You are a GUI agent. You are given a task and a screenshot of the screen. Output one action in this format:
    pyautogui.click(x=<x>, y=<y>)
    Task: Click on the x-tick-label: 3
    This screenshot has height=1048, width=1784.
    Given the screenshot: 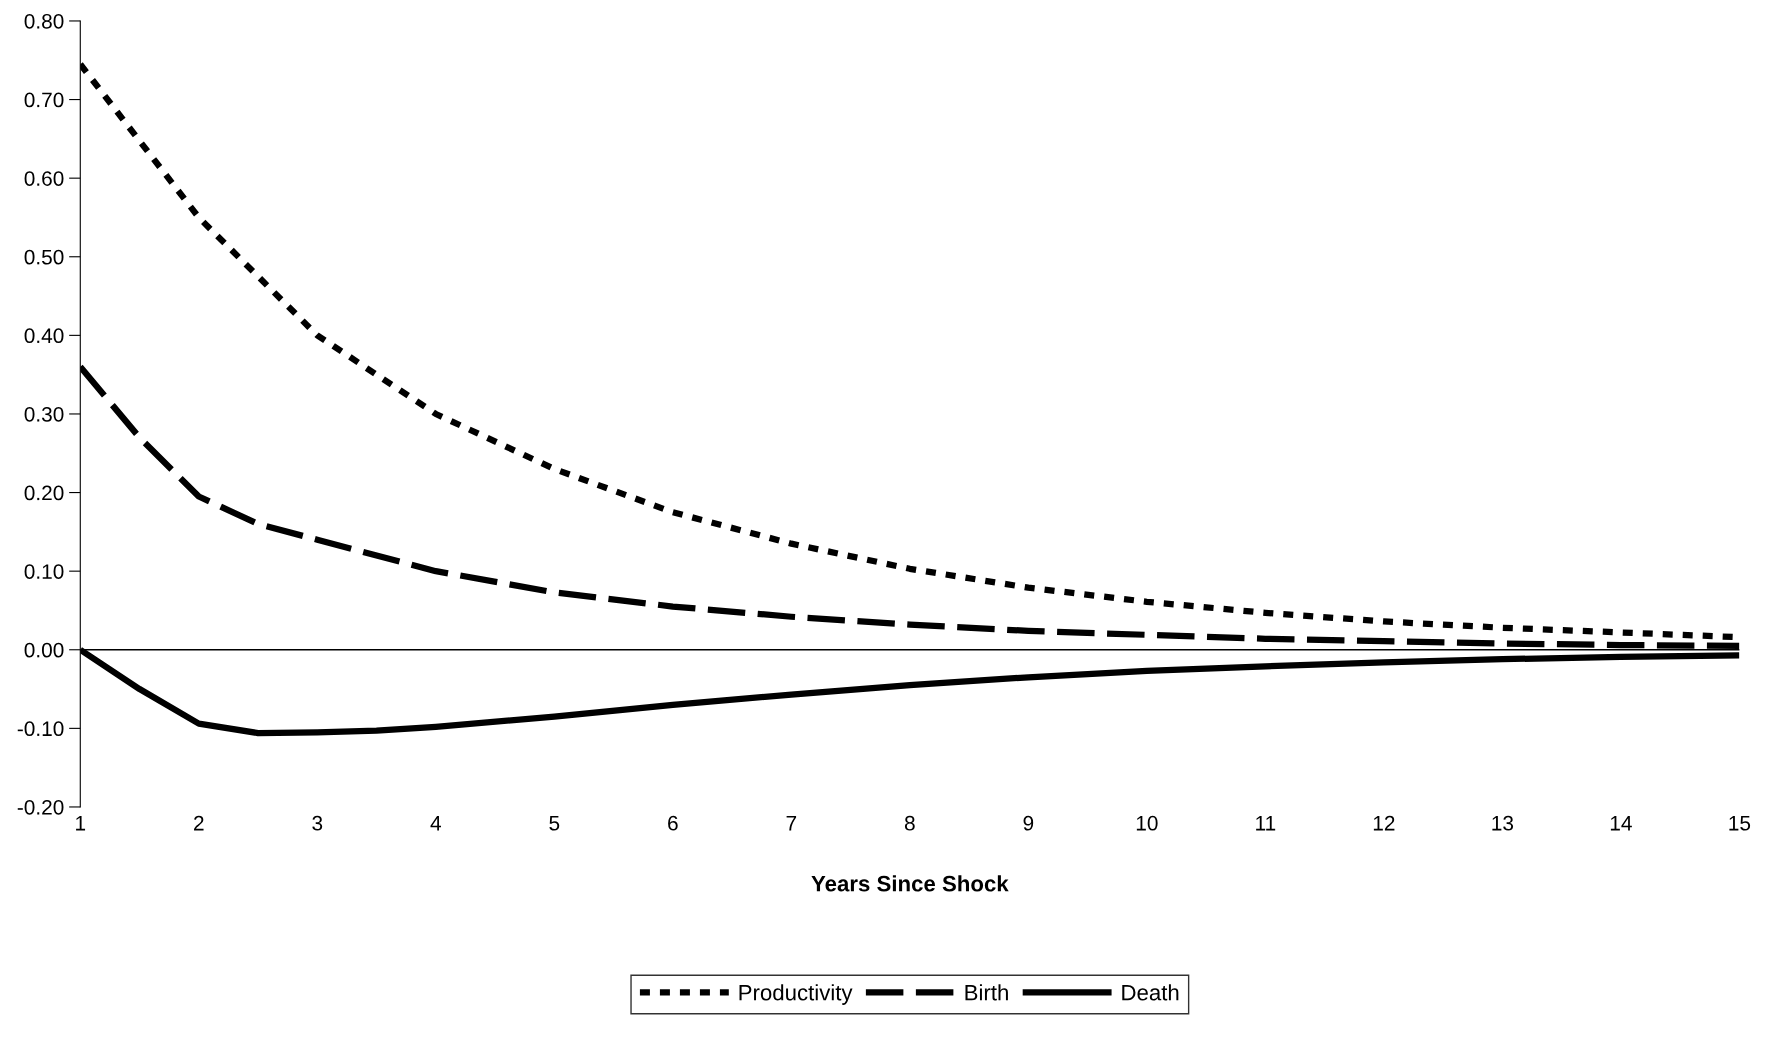 What is the action you would take?
    pyautogui.click(x=317, y=823)
    